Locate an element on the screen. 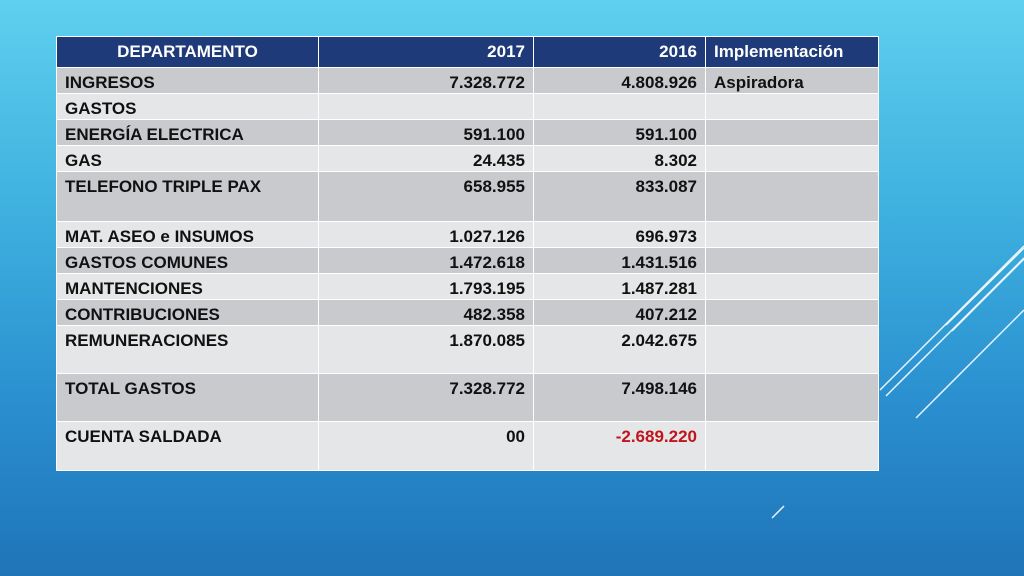 This screenshot has height=576, width=1024. cell-2016: 1.487.281 is located at coordinates (619, 286).